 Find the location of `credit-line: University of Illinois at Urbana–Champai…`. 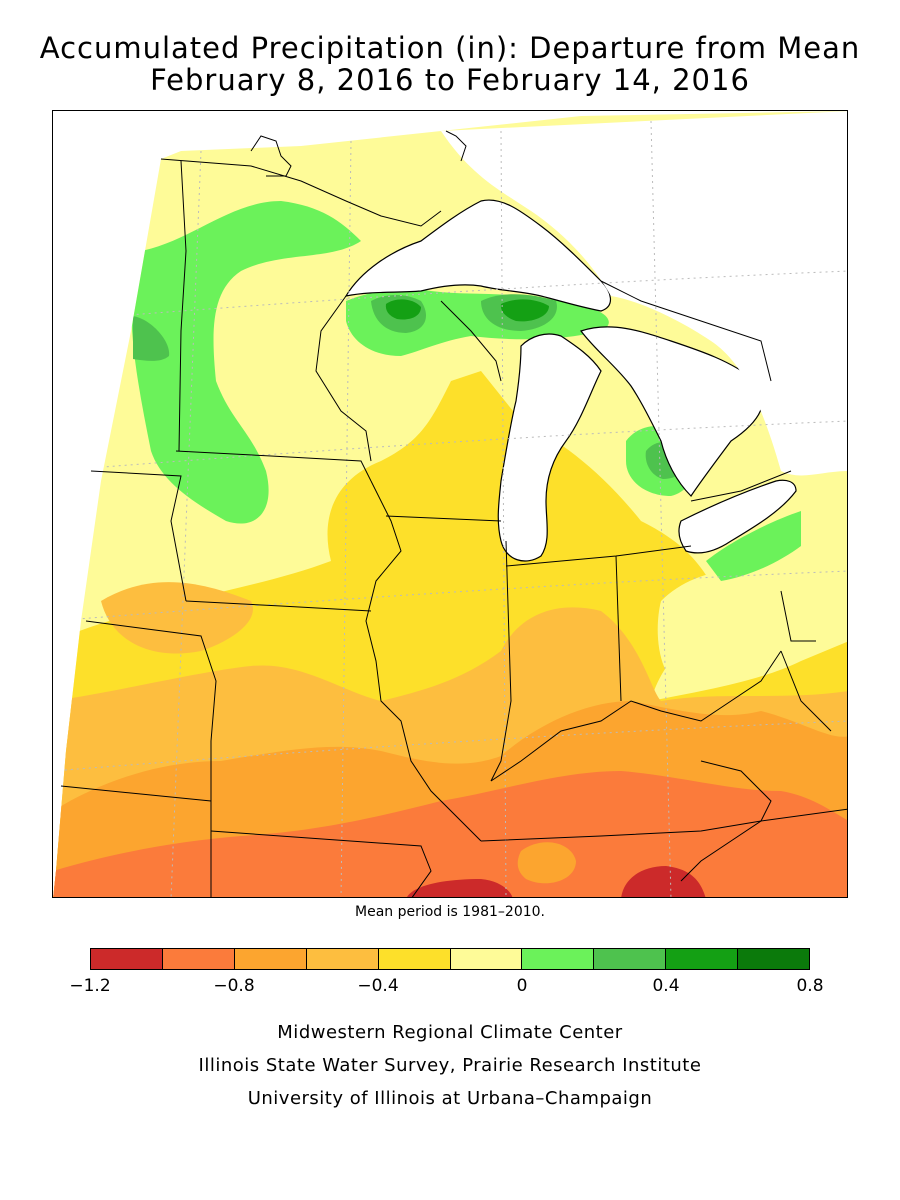

credit-line: University of Illinois at Urbana–Champai… is located at coordinates (450, 1098).